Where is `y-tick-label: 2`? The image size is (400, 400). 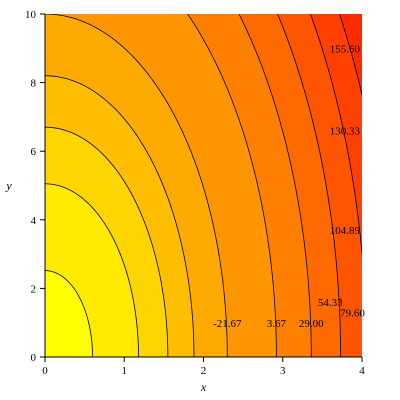 y-tick-label: 2 is located at coordinates (34, 289).